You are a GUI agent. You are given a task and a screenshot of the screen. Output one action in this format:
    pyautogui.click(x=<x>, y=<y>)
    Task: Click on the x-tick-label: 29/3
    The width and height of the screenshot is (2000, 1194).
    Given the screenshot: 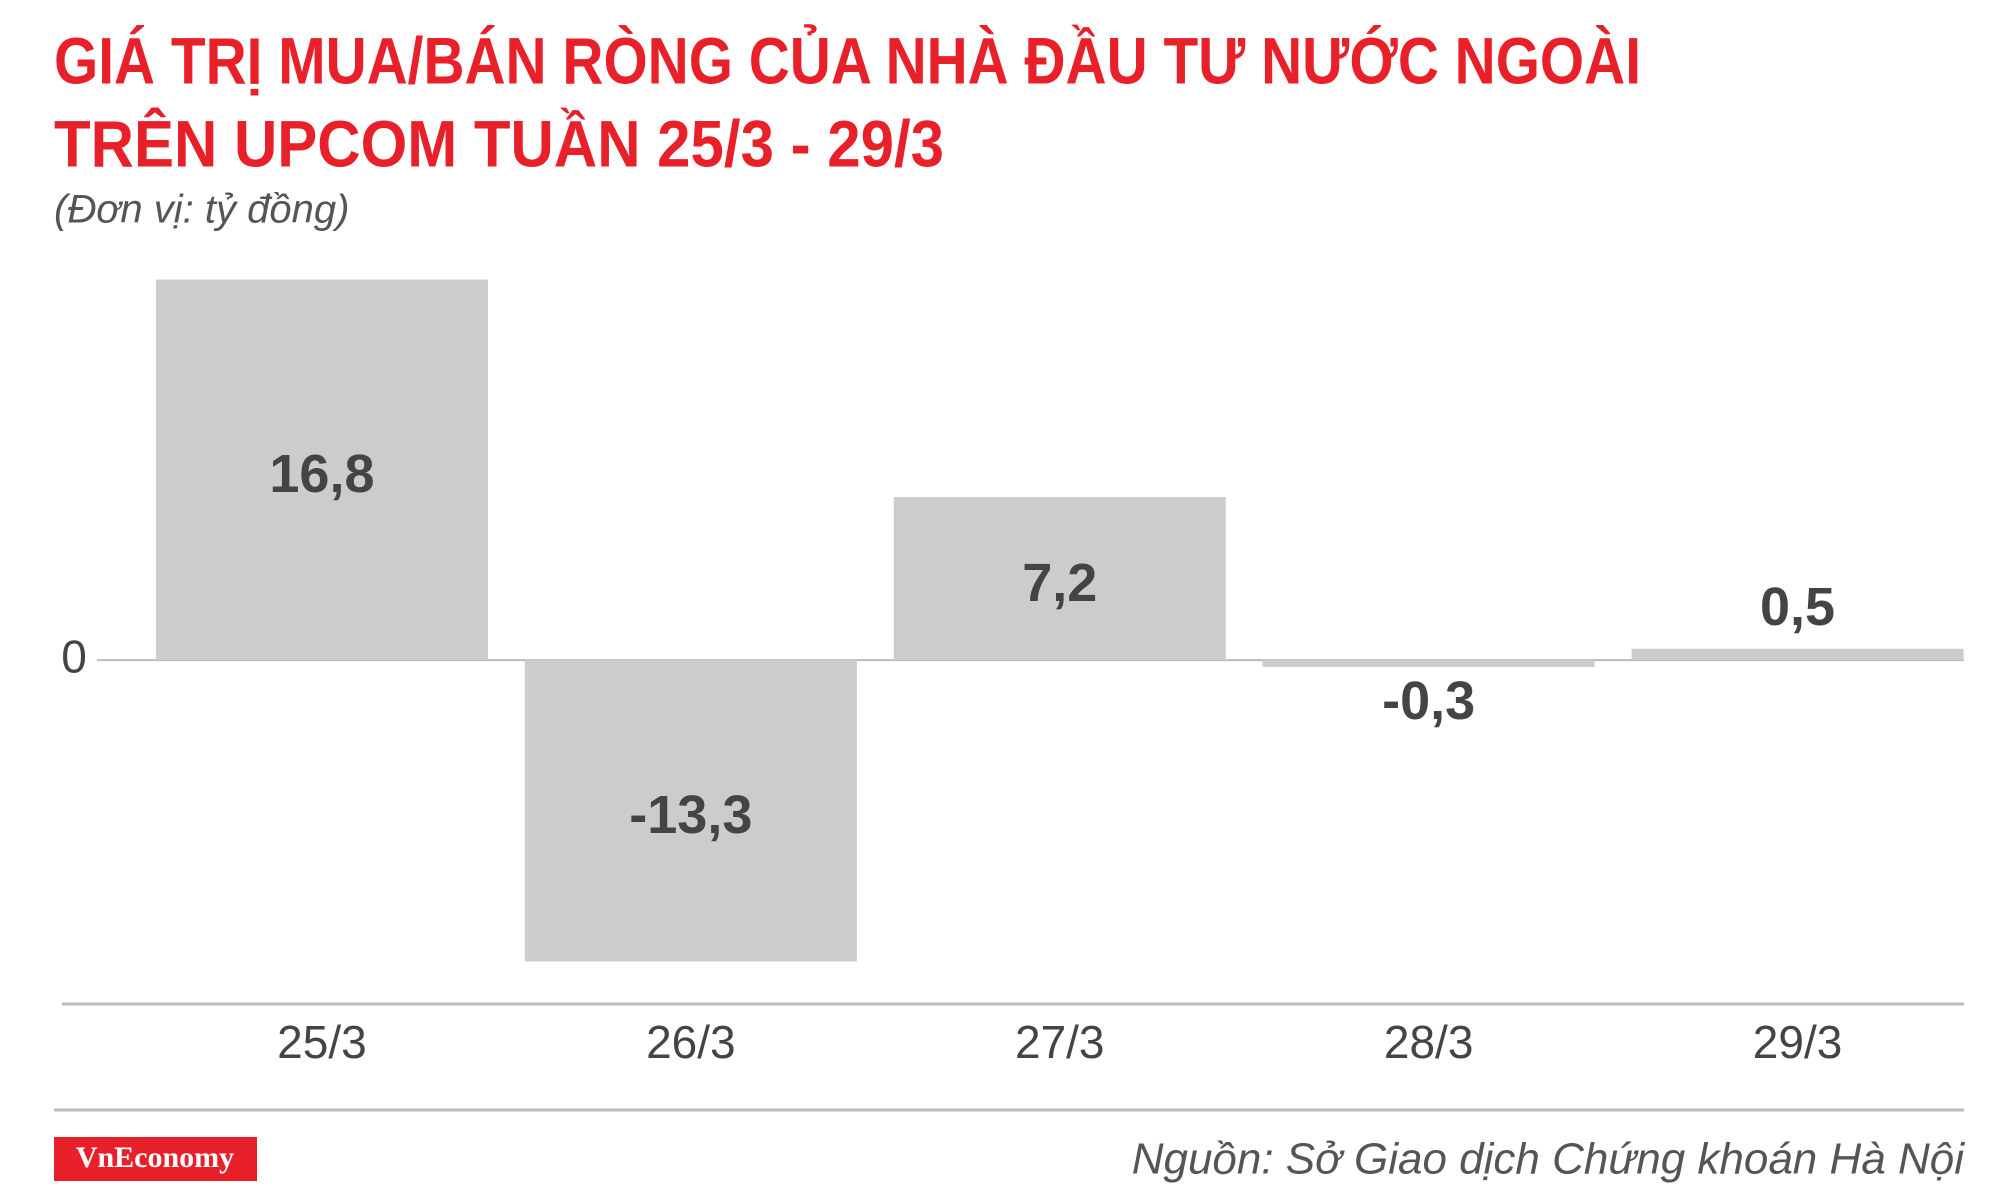 What is the action you would take?
    pyautogui.click(x=1798, y=1042)
    